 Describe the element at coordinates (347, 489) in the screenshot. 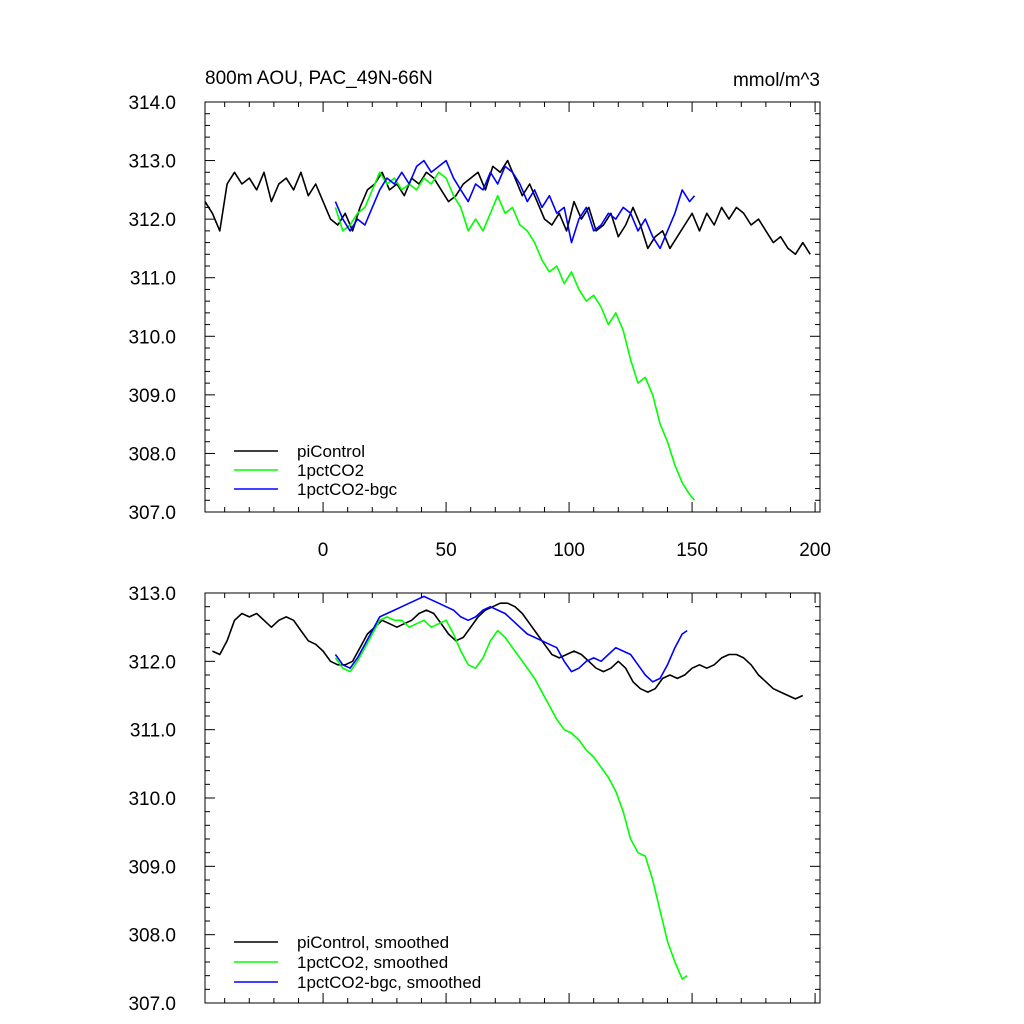

I see `top-legend-label: 1pctCO2-bgc` at that location.